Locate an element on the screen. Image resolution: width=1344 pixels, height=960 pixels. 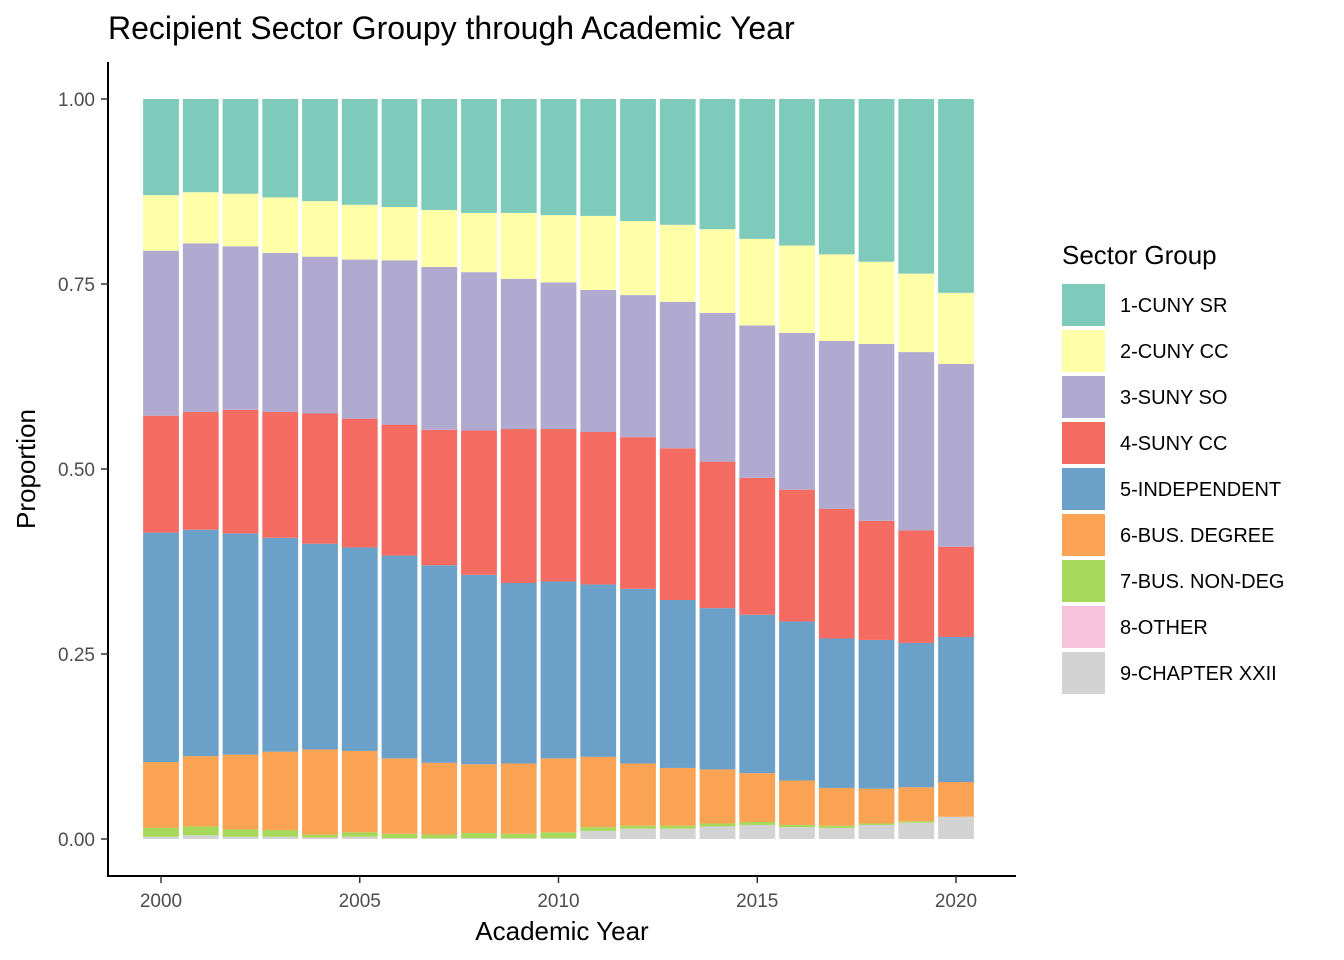
legend-label: 1-CUNY SR is located at coordinates (1173, 306).